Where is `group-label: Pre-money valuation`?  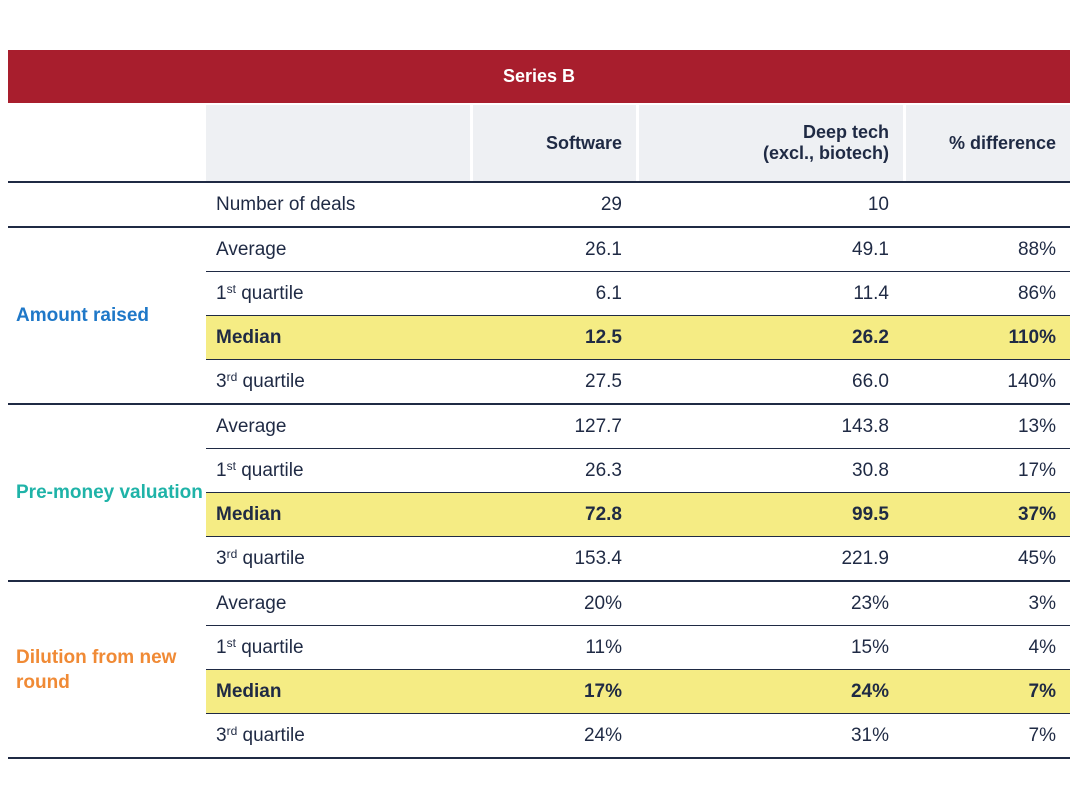
group-label: Pre-money valuation is located at coordinates (109, 492).